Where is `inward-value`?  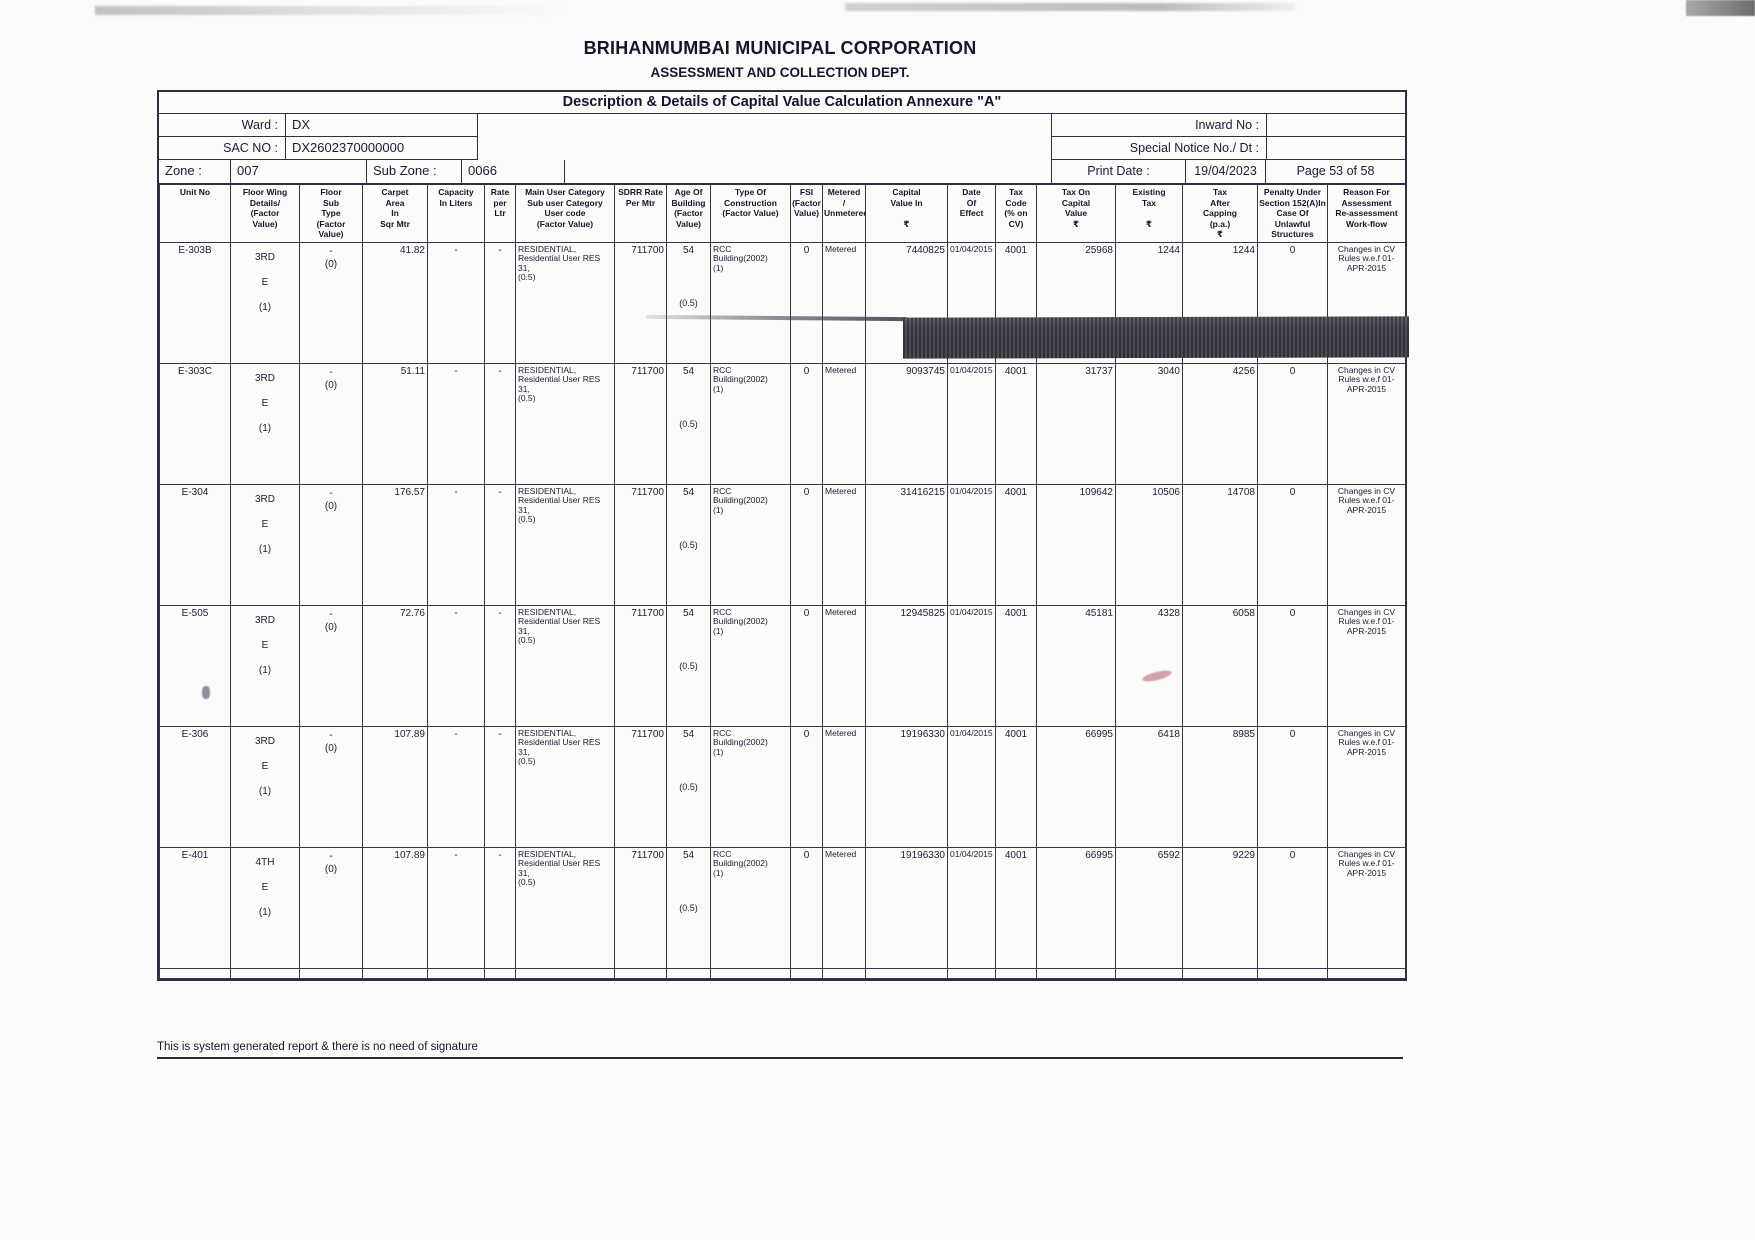
inward-value is located at coordinates (1335, 125).